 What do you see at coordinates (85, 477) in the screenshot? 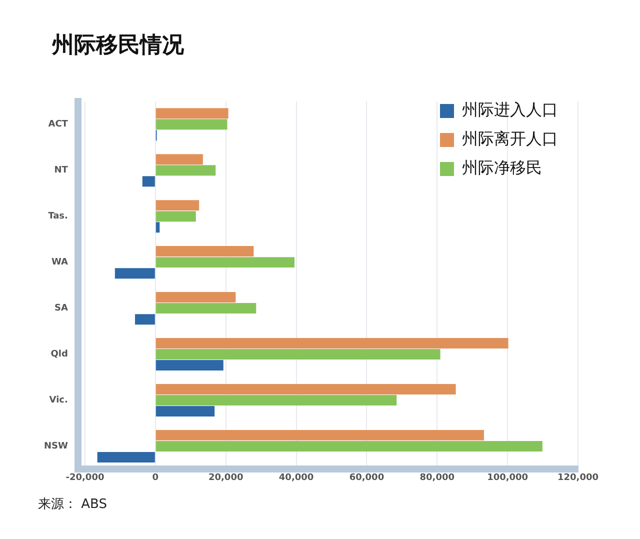
I see `x-tick-label: -20,000` at bounding box center [85, 477].